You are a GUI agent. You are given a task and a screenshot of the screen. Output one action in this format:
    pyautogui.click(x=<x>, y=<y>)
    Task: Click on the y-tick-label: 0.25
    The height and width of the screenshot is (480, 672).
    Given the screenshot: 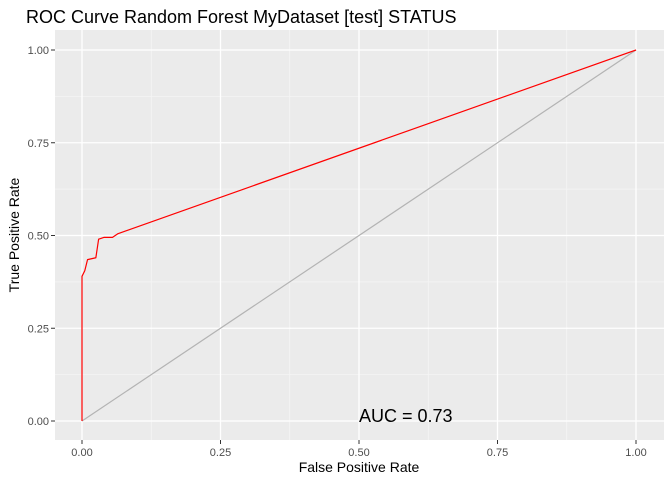 What is the action you would take?
    pyautogui.click(x=38, y=329)
    